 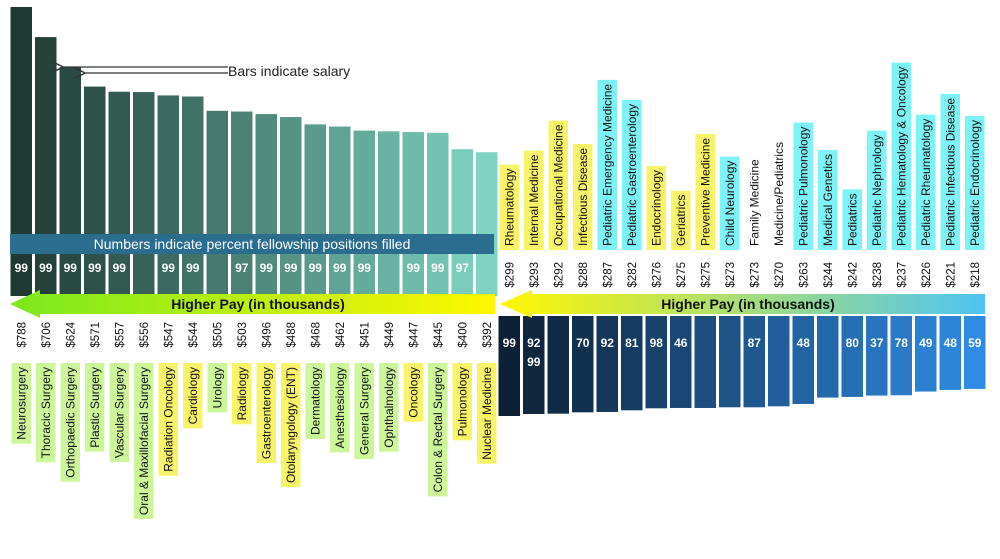 What do you see at coordinates (145, 335) in the screenshot?
I see `left-salary-value: $556` at bounding box center [145, 335].